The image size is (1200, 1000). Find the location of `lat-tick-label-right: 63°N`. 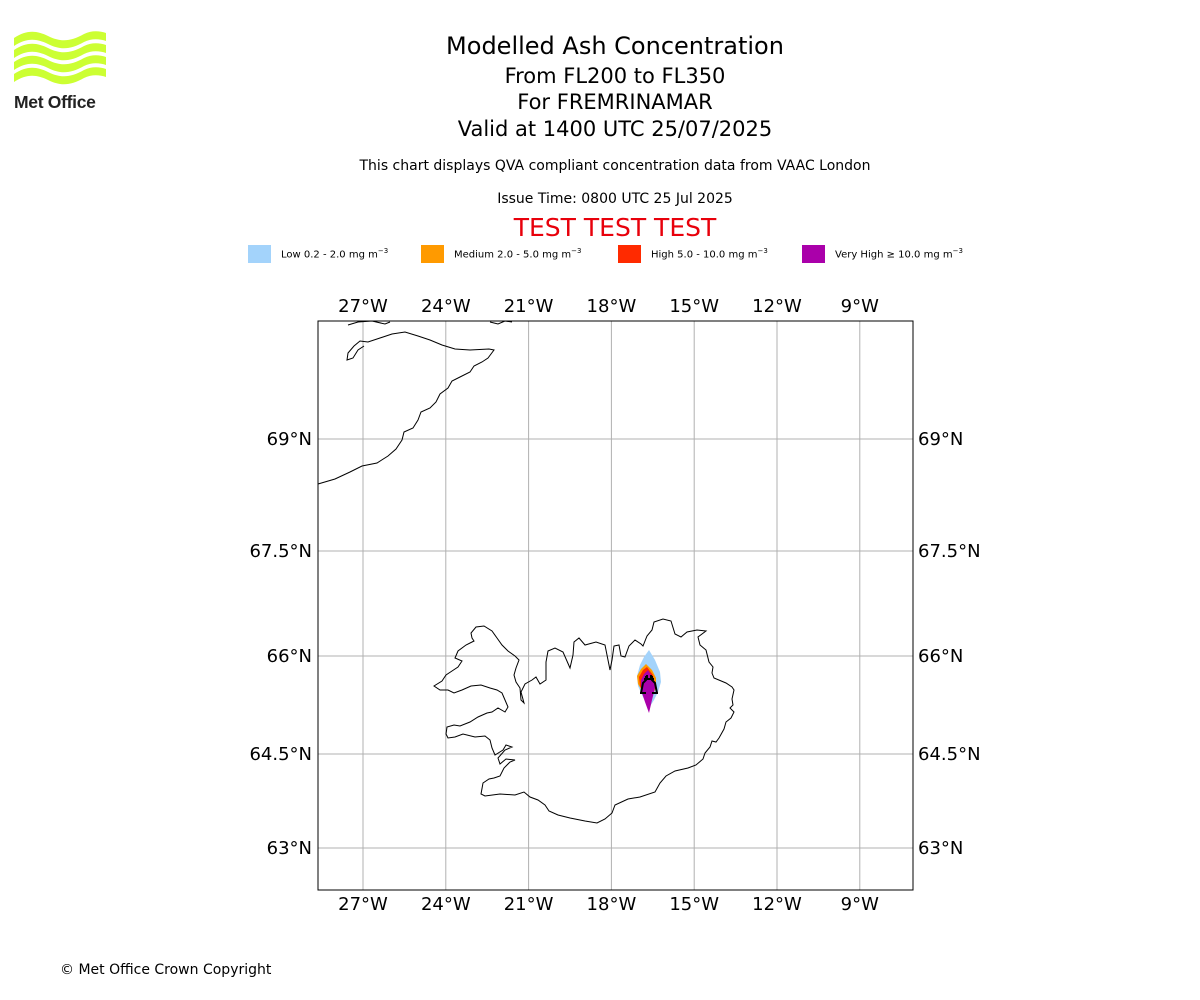

lat-tick-label-right: 63°N is located at coordinates (940, 848).